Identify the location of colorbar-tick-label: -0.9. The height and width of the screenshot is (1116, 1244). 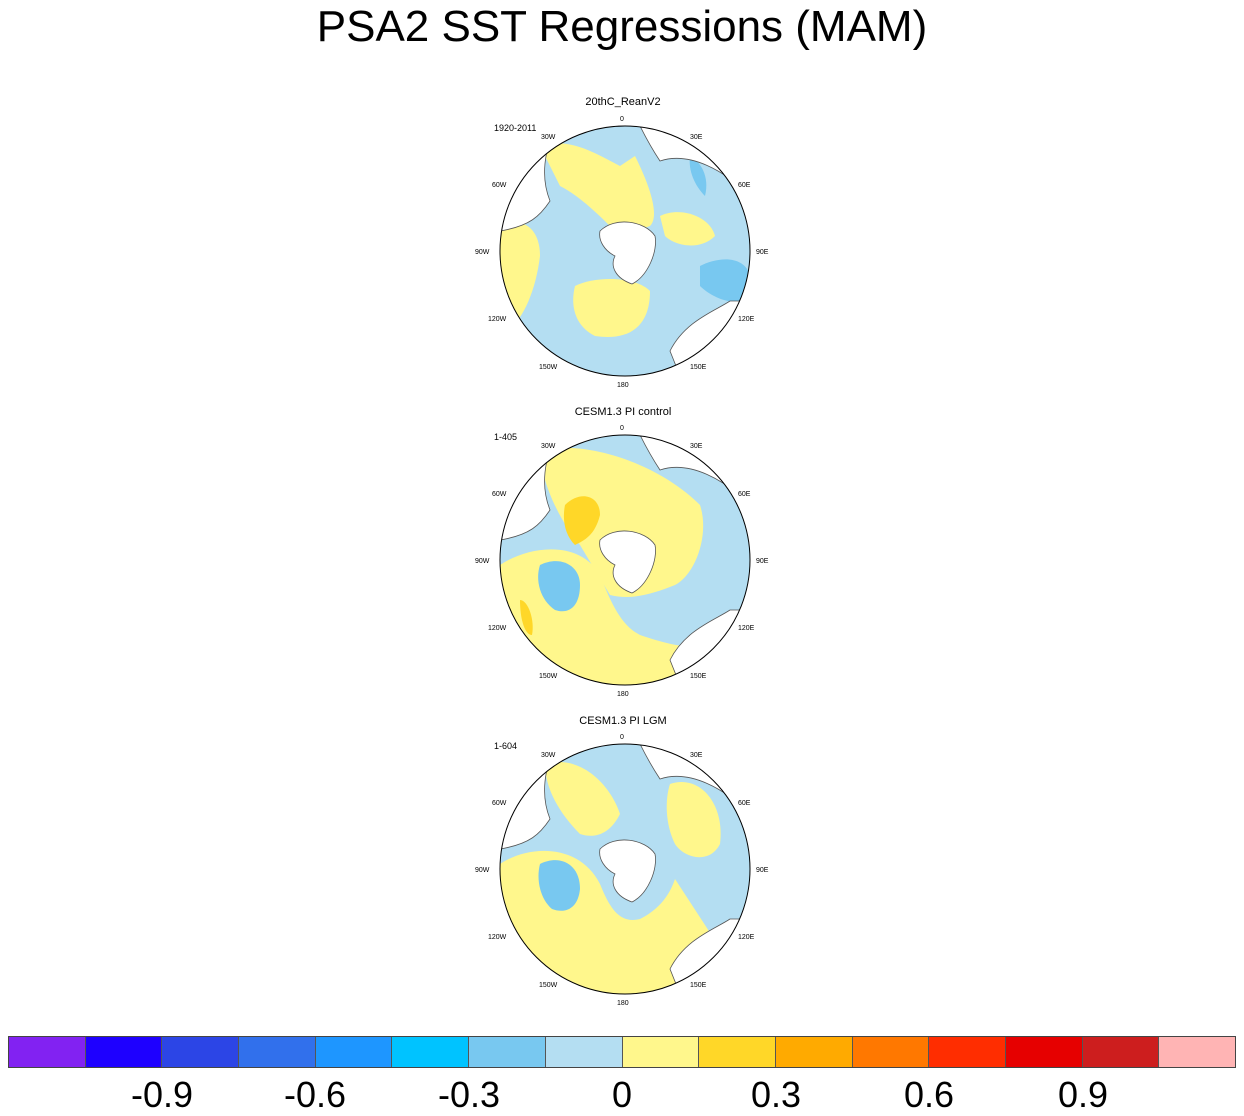
(162, 1094).